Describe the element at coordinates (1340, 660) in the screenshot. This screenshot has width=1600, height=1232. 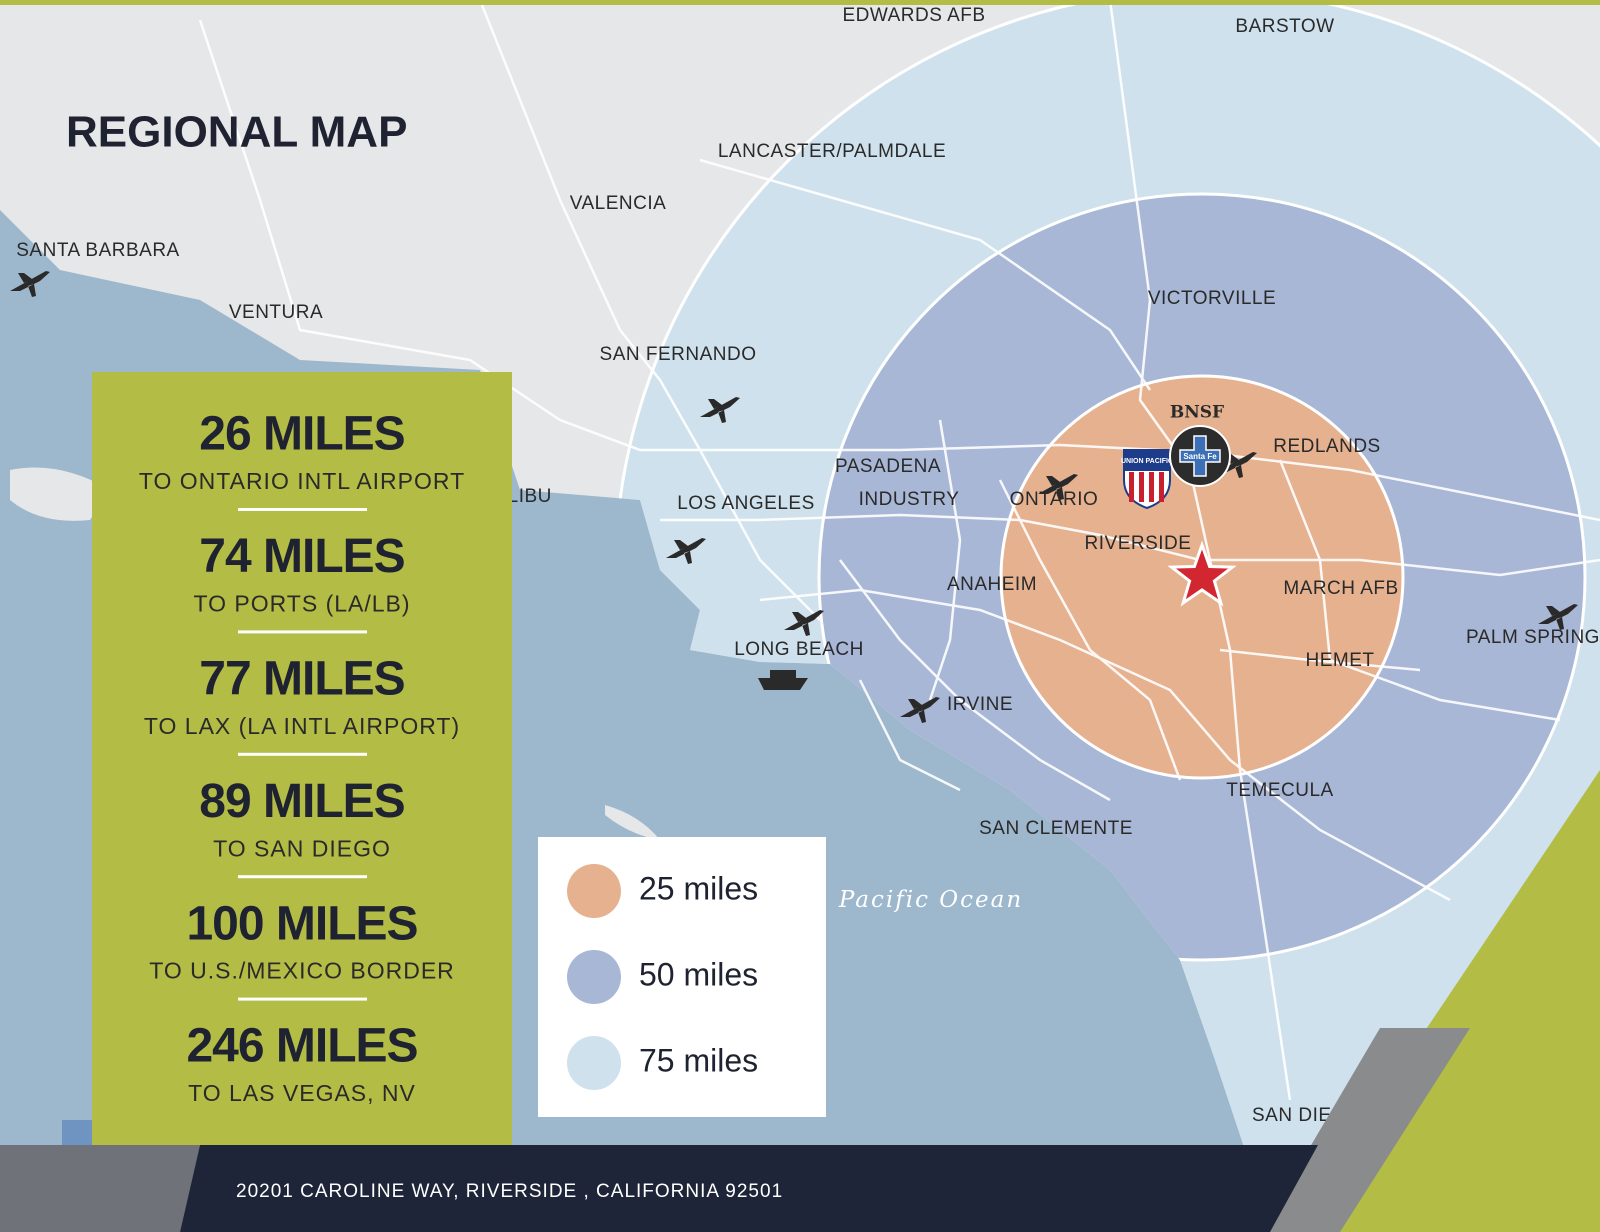
I see `city-label: HEMET` at that location.